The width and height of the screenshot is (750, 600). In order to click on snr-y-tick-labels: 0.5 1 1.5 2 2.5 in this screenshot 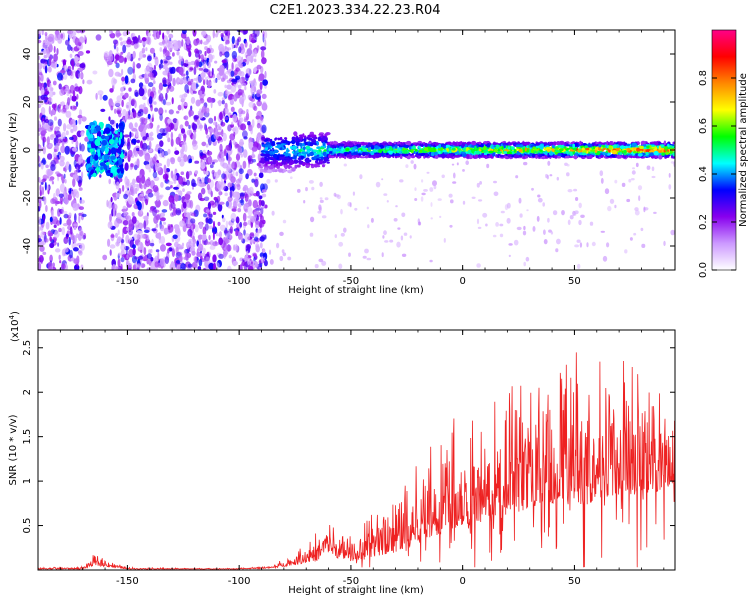, I will do `click(27, 437)`.